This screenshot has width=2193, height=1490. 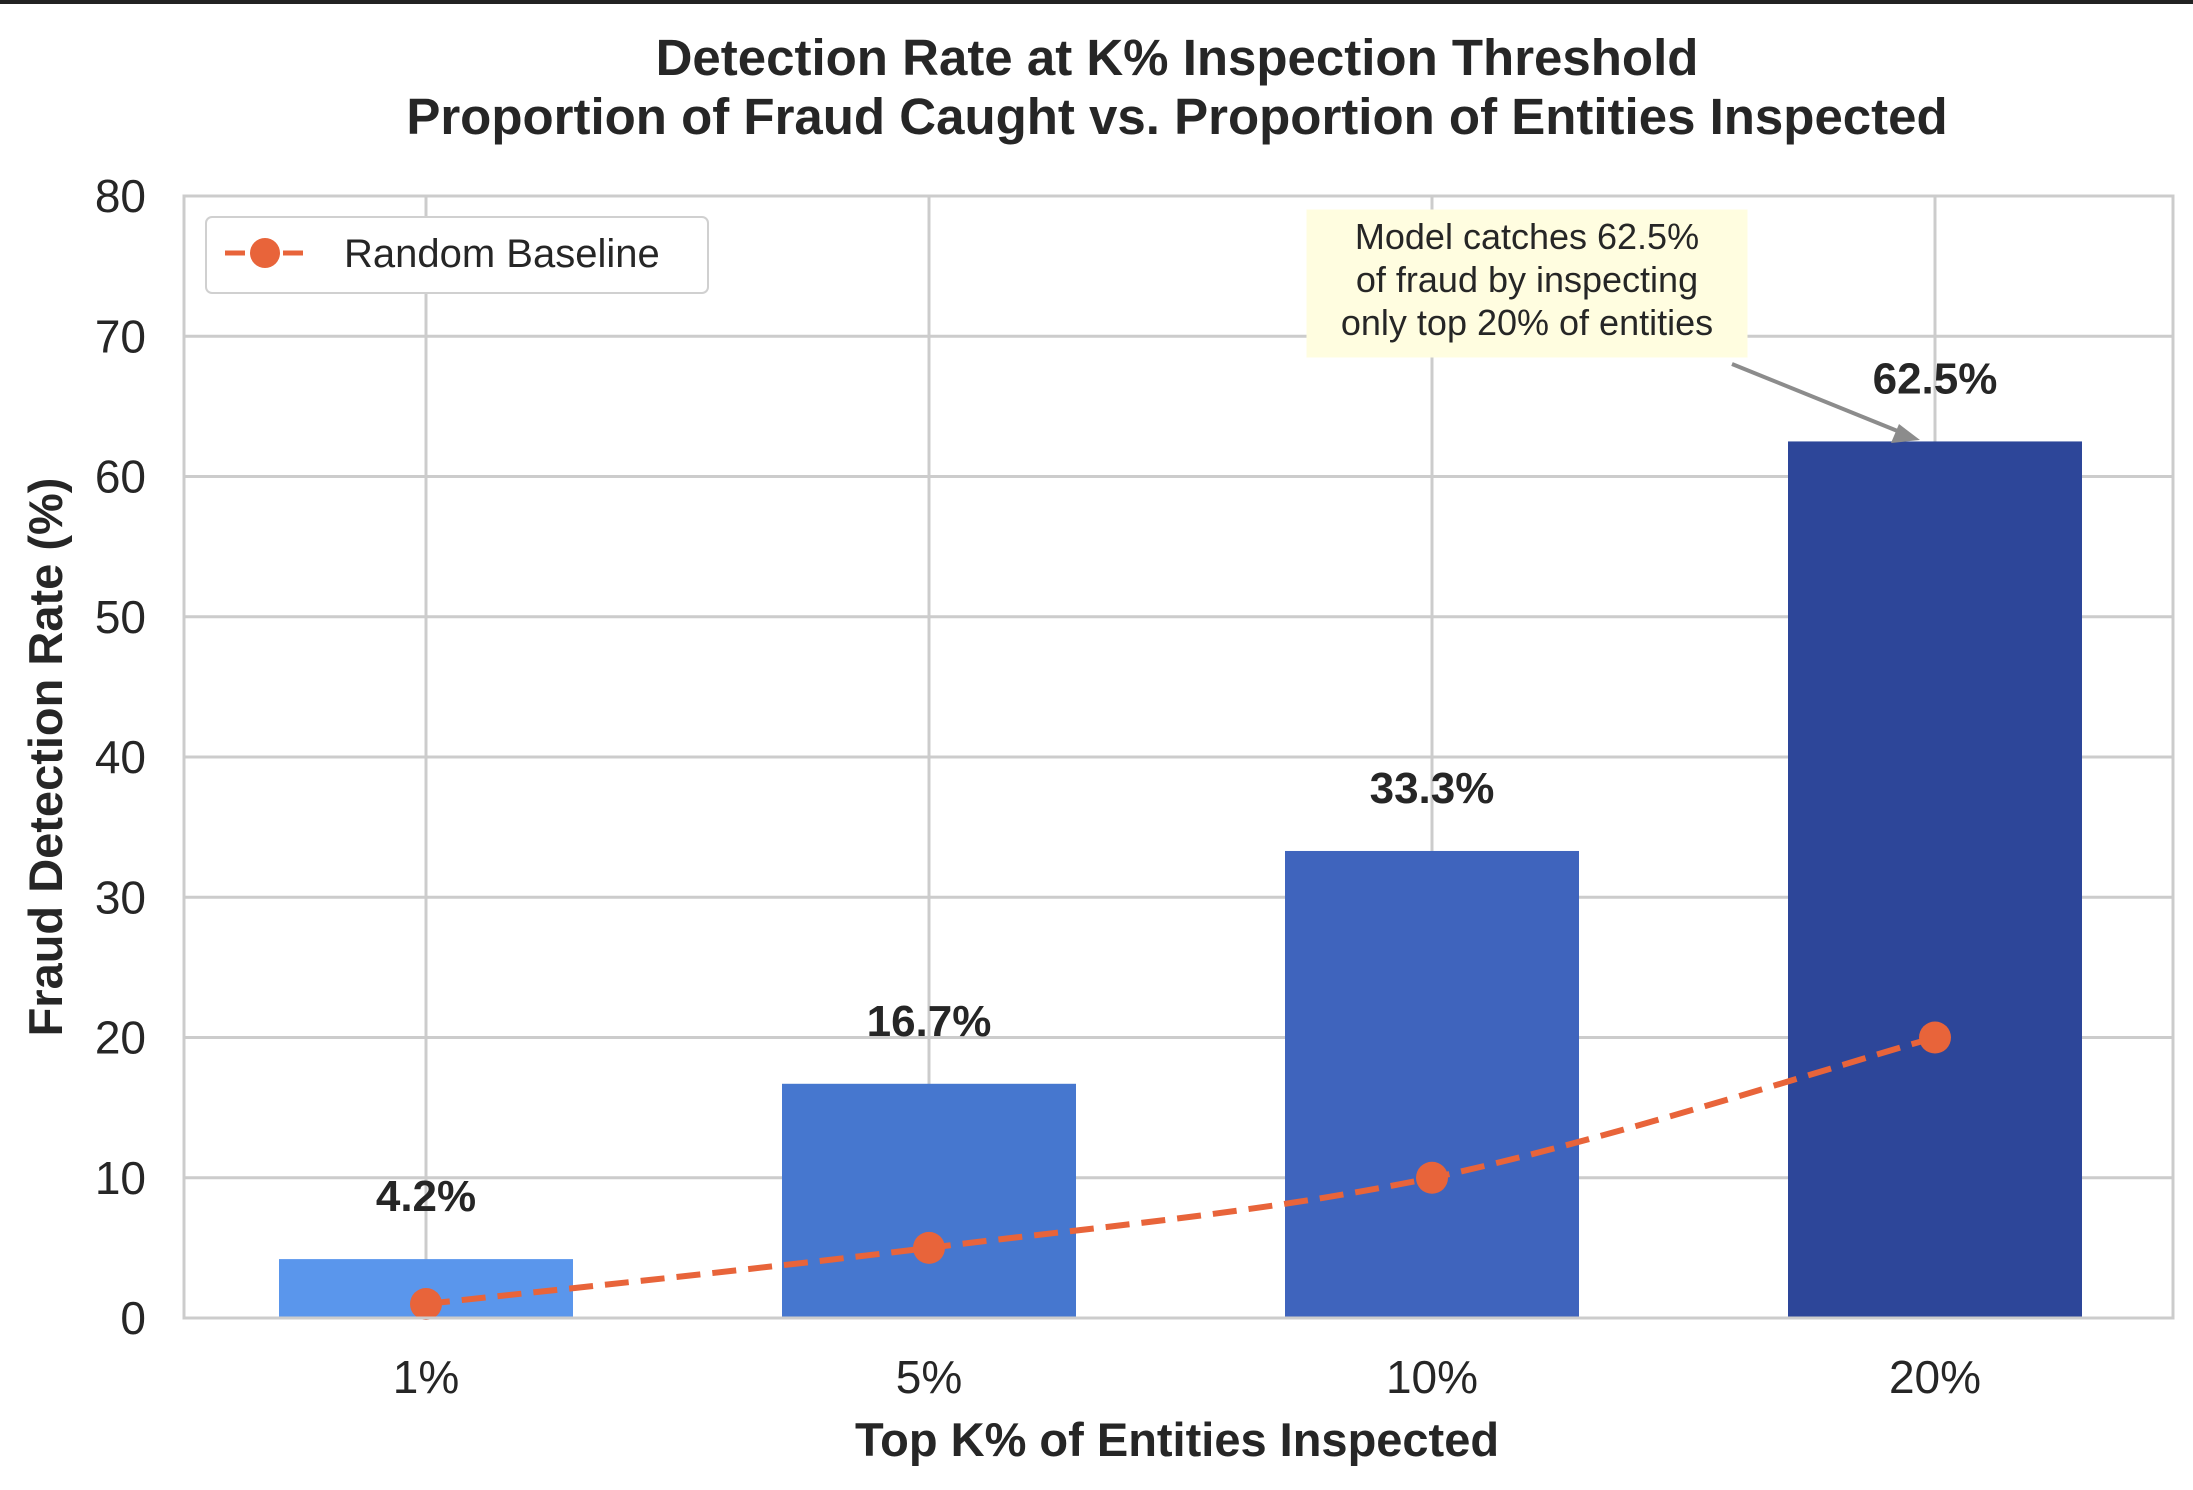 I want to click on bar-10pct, so click(x=1432, y=1084).